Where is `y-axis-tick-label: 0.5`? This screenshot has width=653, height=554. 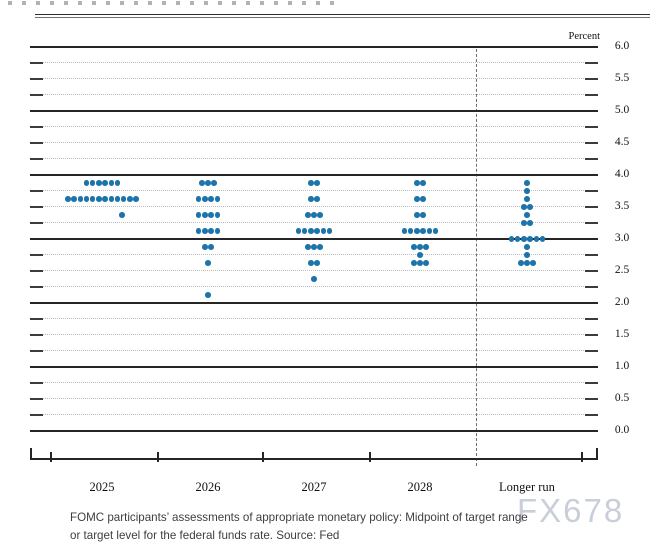 y-axis-tick-label: 0.5 is located at coordinates (622, 398).